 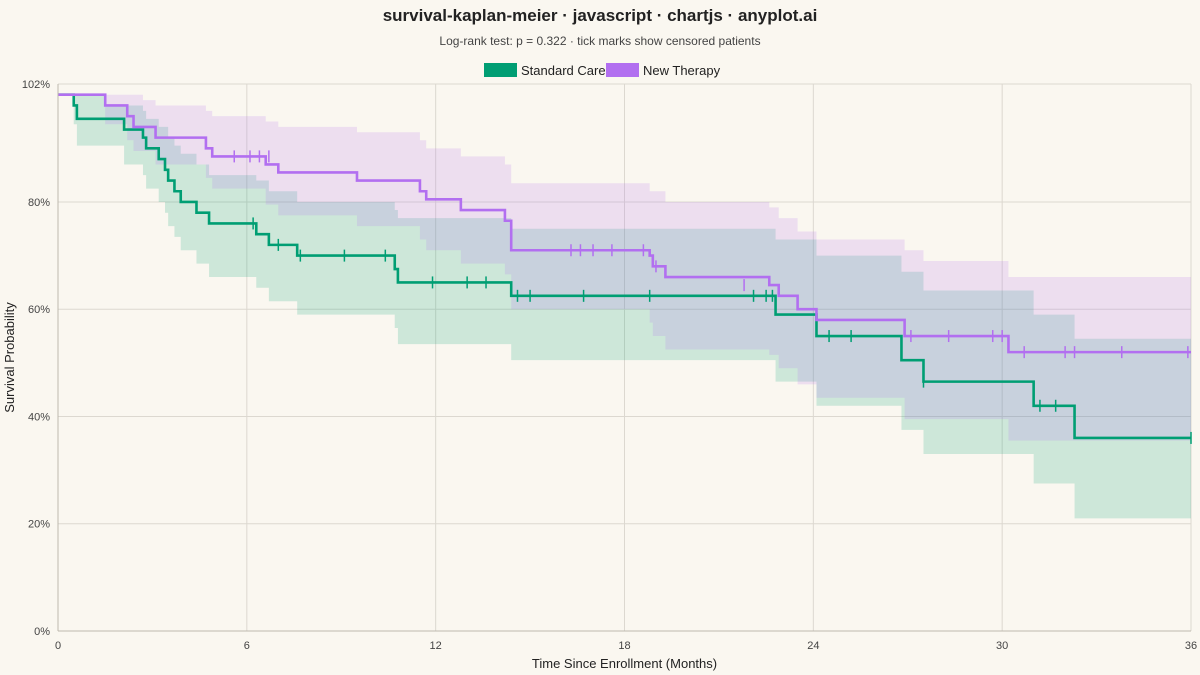 What do you see at coordinates (813, 646) in the screenshot?
I see `x-tick-label: 24` at bounding box center [813, 646].